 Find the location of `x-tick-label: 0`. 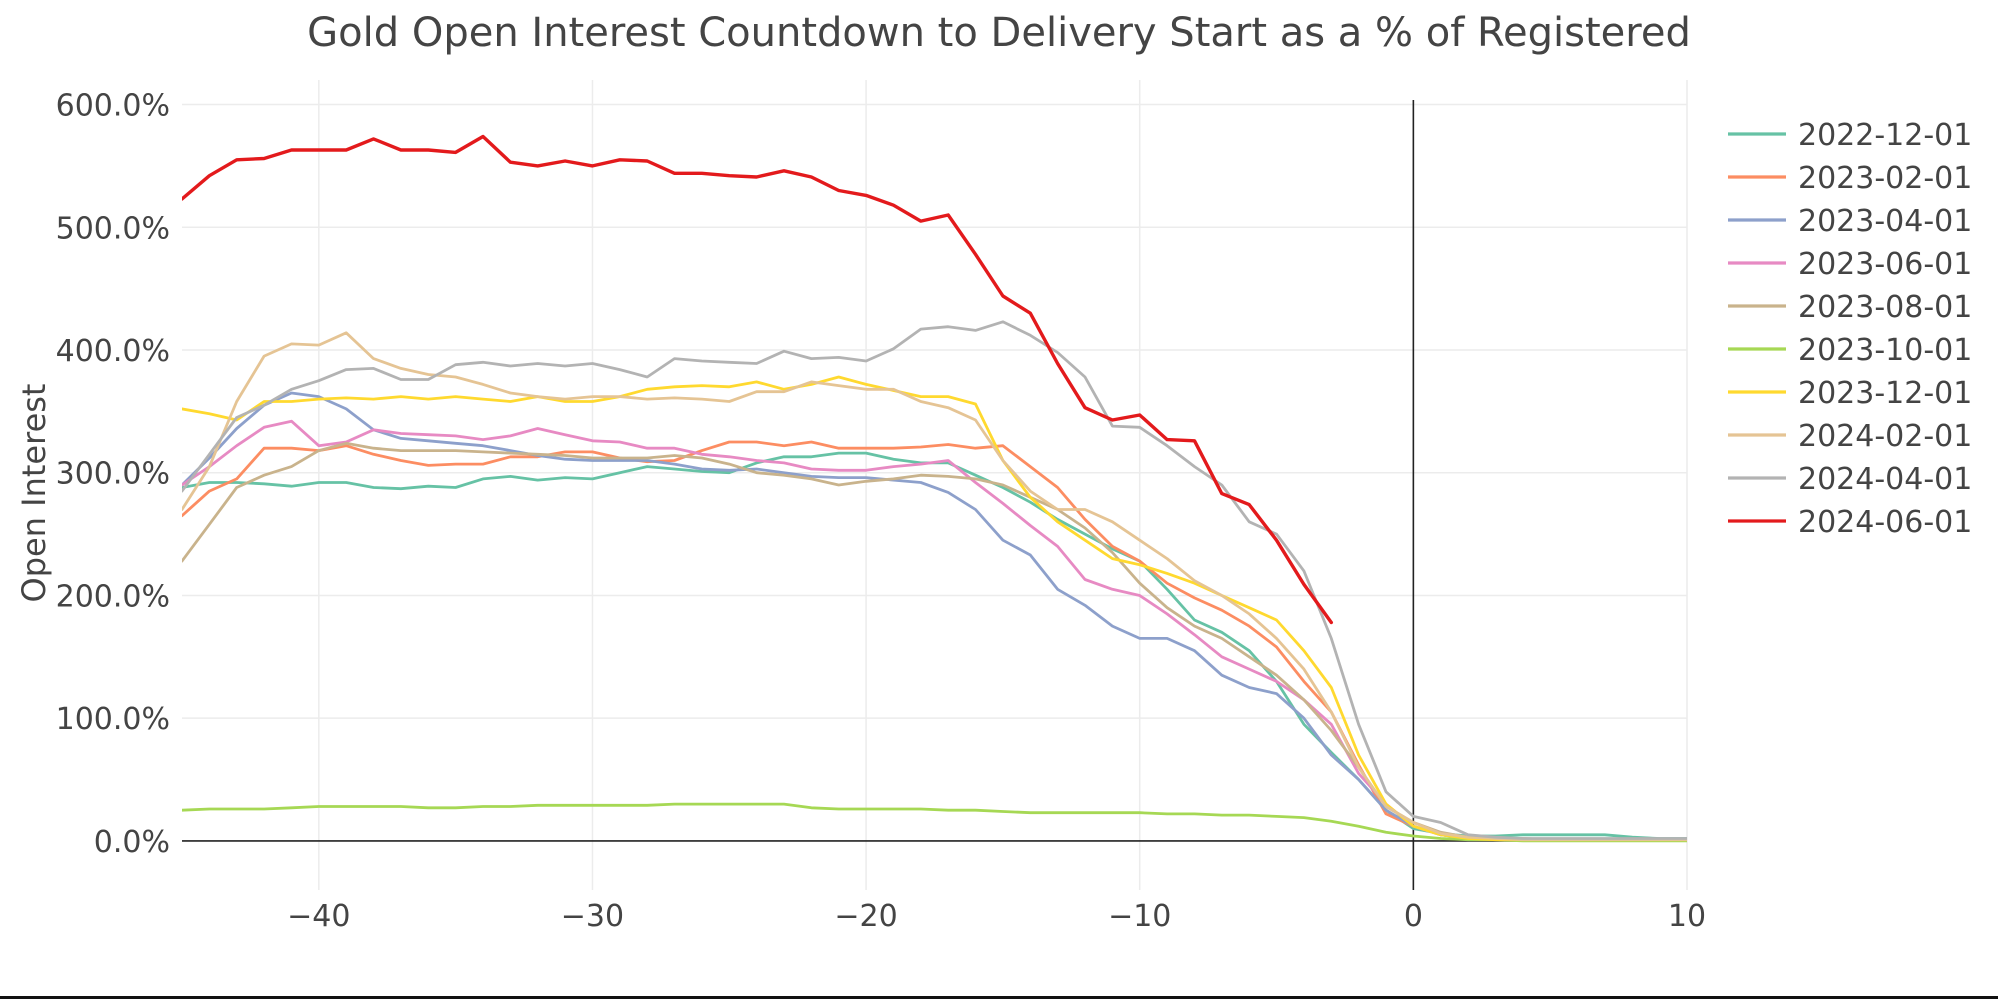

x-tick-label: 0 is located at coordinates (1413, 916).